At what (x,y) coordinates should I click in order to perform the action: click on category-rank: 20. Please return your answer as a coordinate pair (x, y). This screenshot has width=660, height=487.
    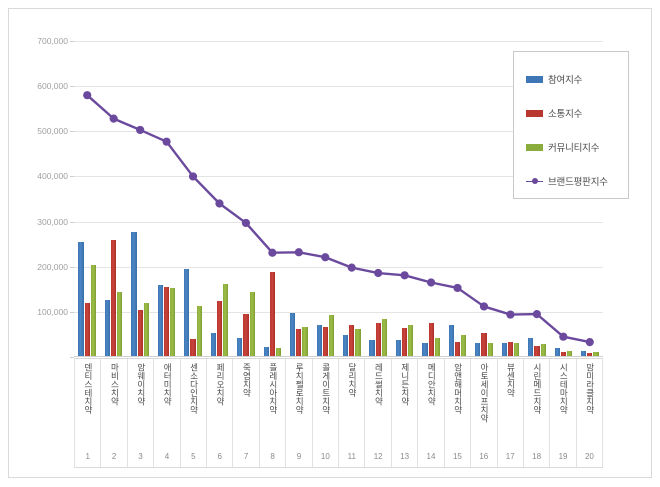
    Looking at the image, I should click on (589, 456).